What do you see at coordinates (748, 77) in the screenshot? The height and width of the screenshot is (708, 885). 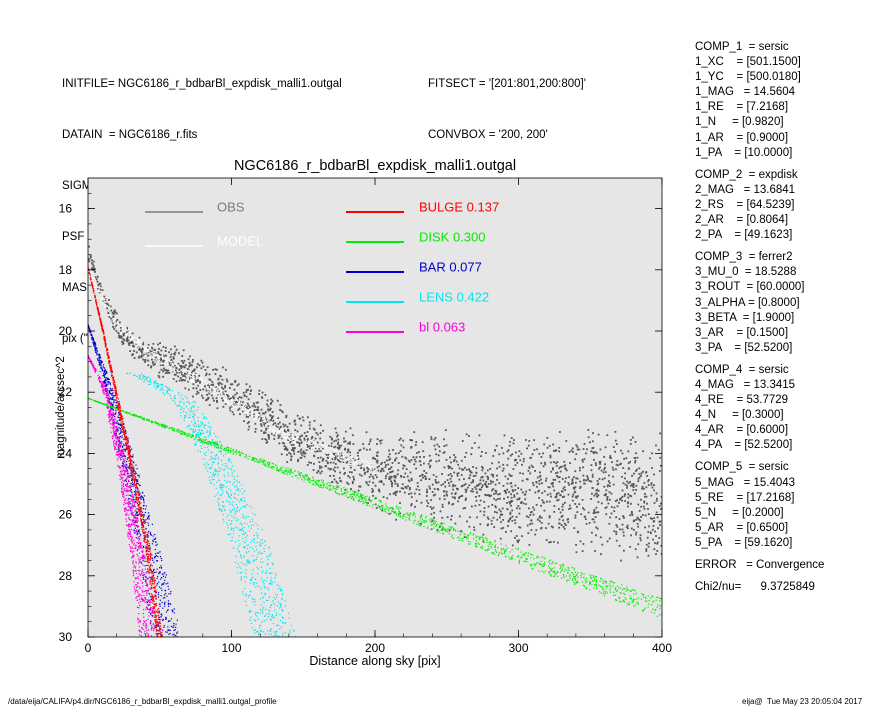 I see `parameter-line: 1_YC = [500.0180]` at bounding box center [748, 77].